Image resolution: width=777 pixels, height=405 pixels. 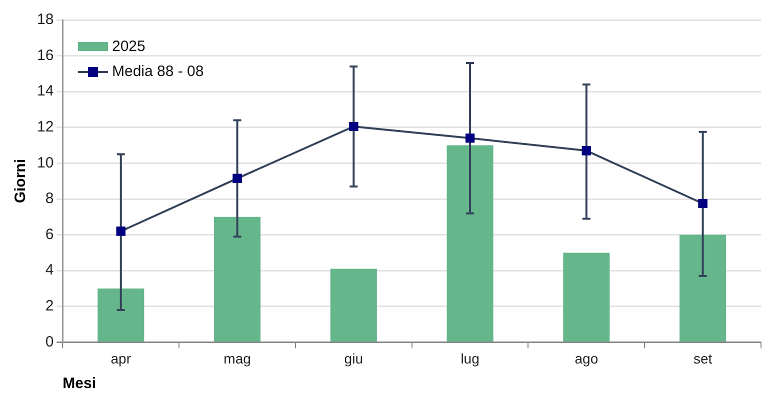 What do you see at coordinates (353, 358) in the screenshot?
I see `x-tick-label: giu` at bounding box center [353, 358].